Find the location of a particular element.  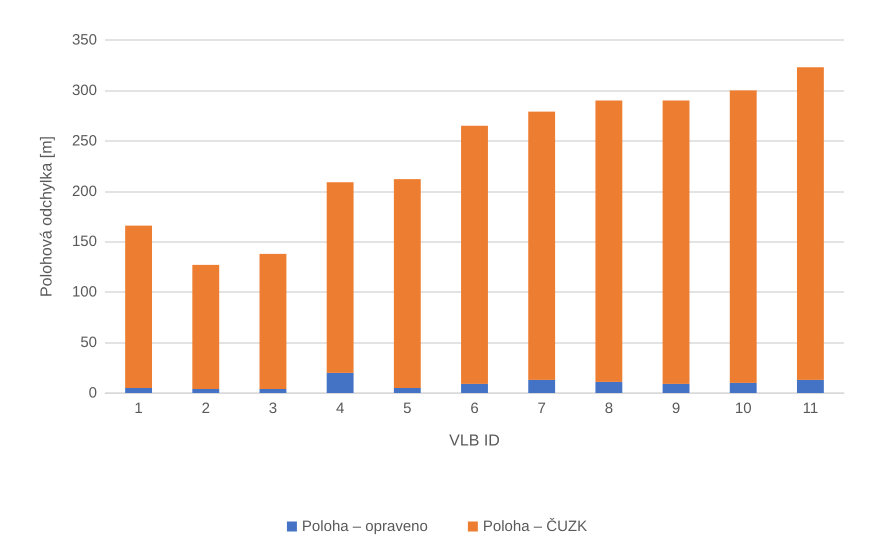

x-tick-label: 3 is located at coordinates (273, 408).